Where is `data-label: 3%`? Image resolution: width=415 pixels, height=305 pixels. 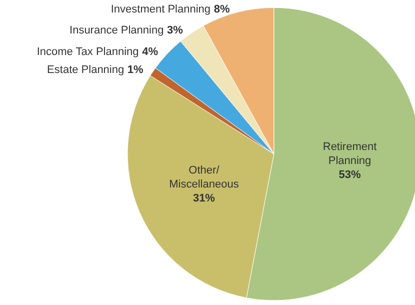 data-label: 3% is located at coordinates (175, 30).